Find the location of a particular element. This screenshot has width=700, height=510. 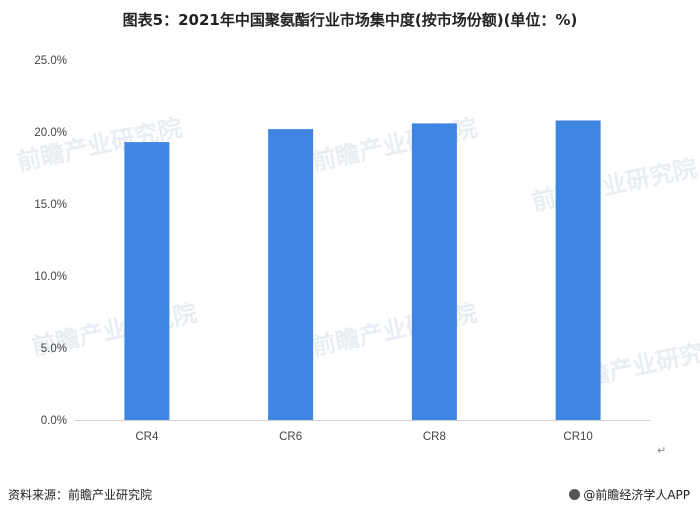

y-tick-label: 0.0% is located at coordinates (54, 421).